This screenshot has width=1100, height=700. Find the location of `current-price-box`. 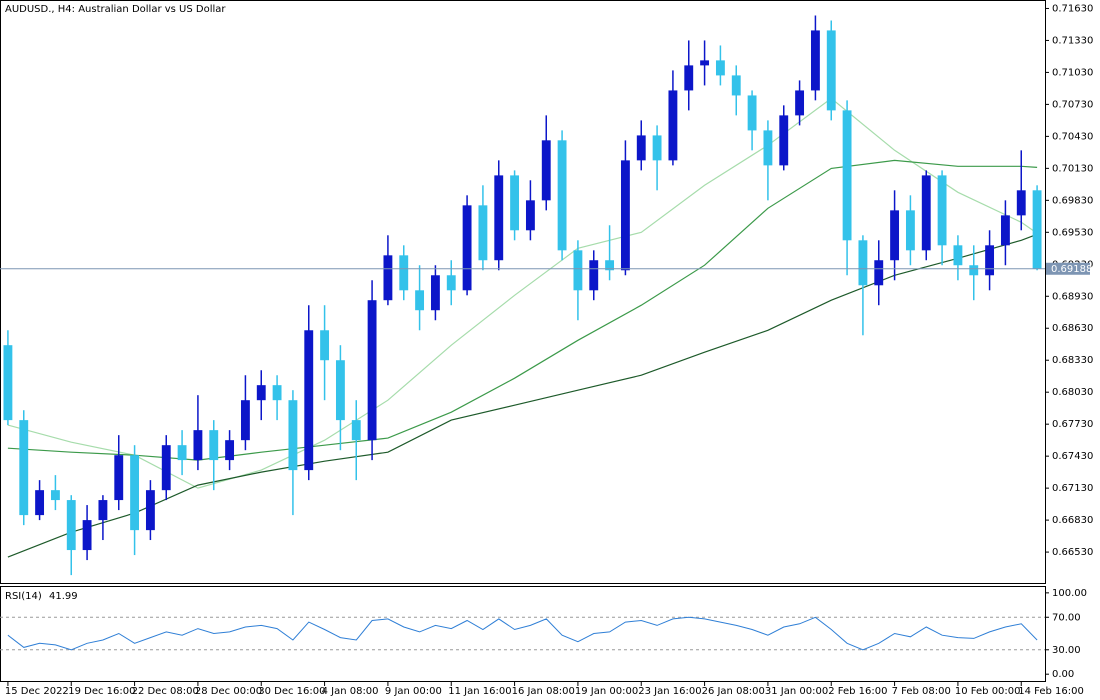

current-price-box is located at coordinates (1068, 268).